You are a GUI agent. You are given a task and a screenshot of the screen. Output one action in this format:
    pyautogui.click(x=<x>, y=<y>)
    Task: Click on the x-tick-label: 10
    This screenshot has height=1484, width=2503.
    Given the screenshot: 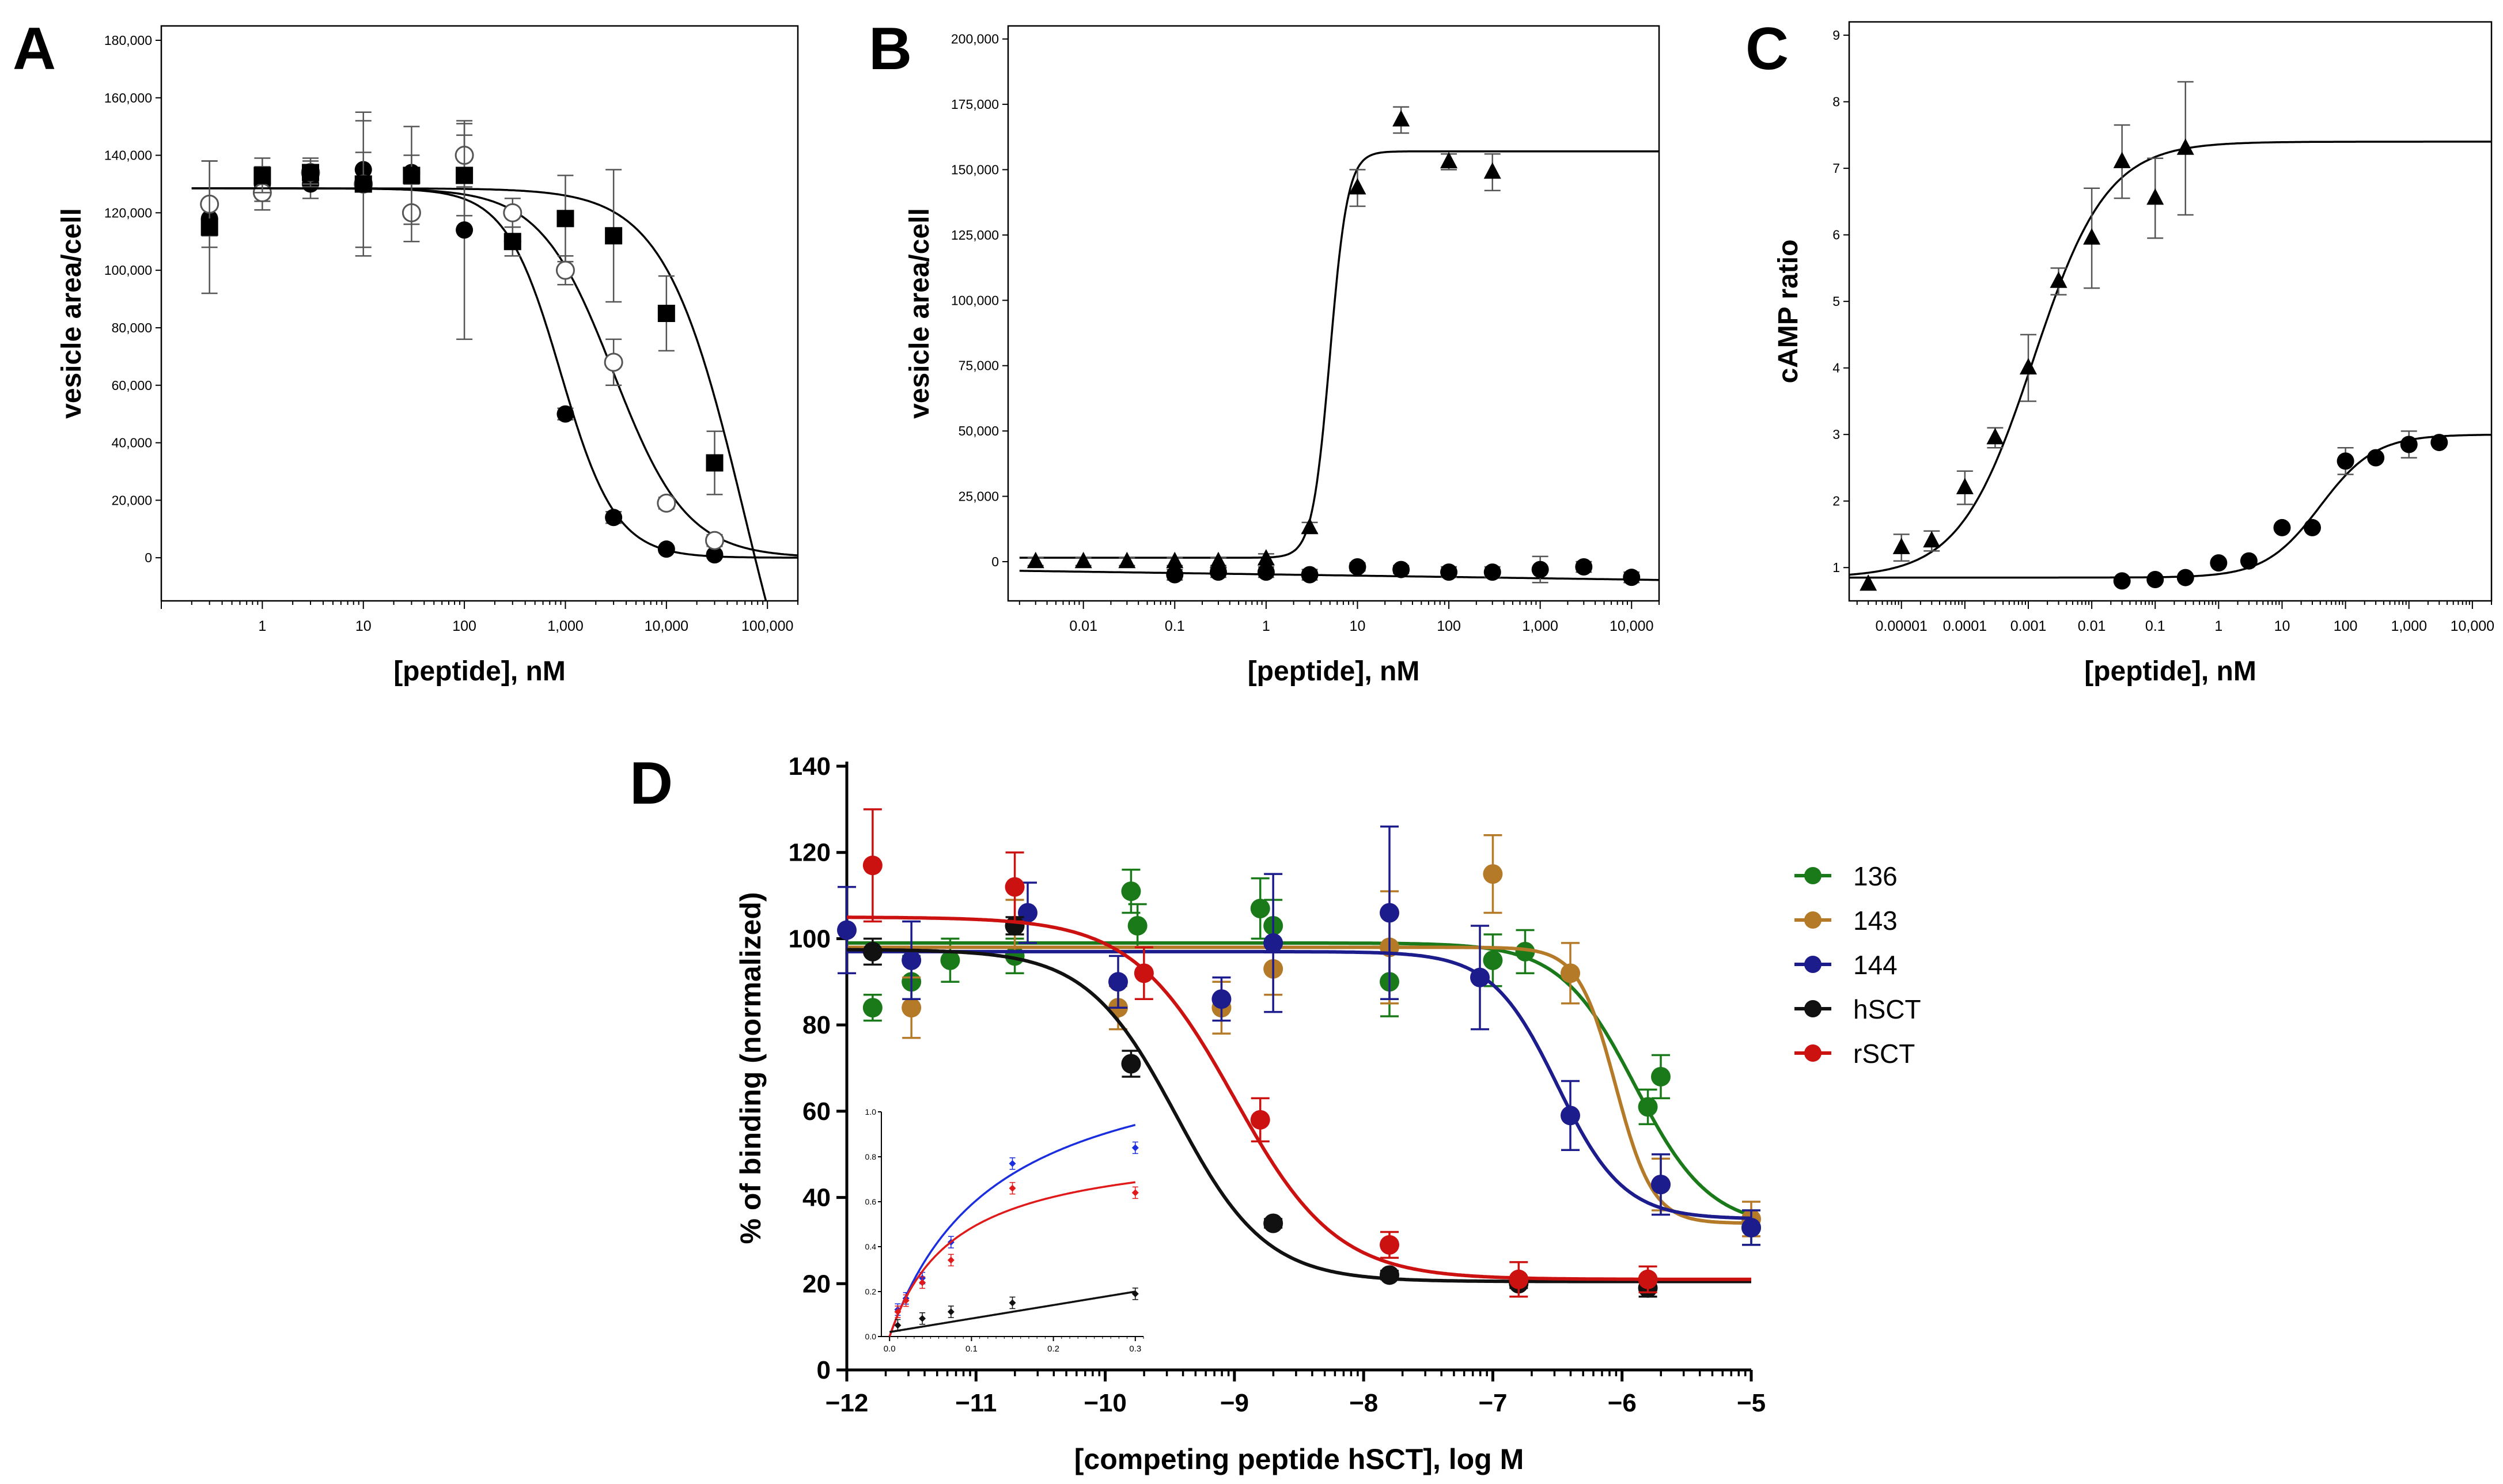 What is the action you would take?
    pyautogui.click(x=1358, y=626)
    